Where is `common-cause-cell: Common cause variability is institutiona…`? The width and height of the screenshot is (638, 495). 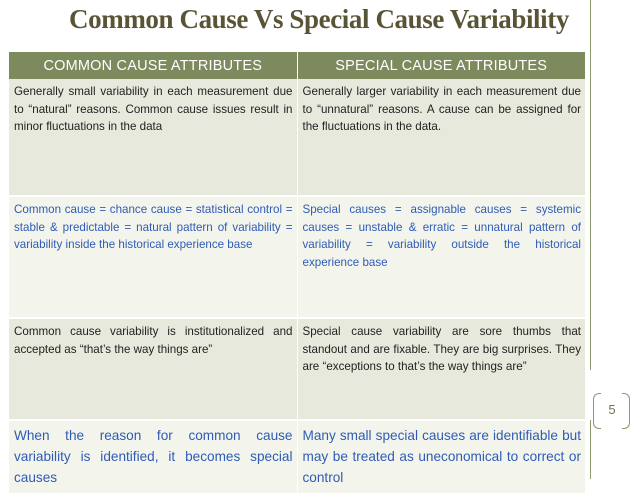
common-cause-cell: Common cause variability is institutiona… is located at coordinates (153, 369).